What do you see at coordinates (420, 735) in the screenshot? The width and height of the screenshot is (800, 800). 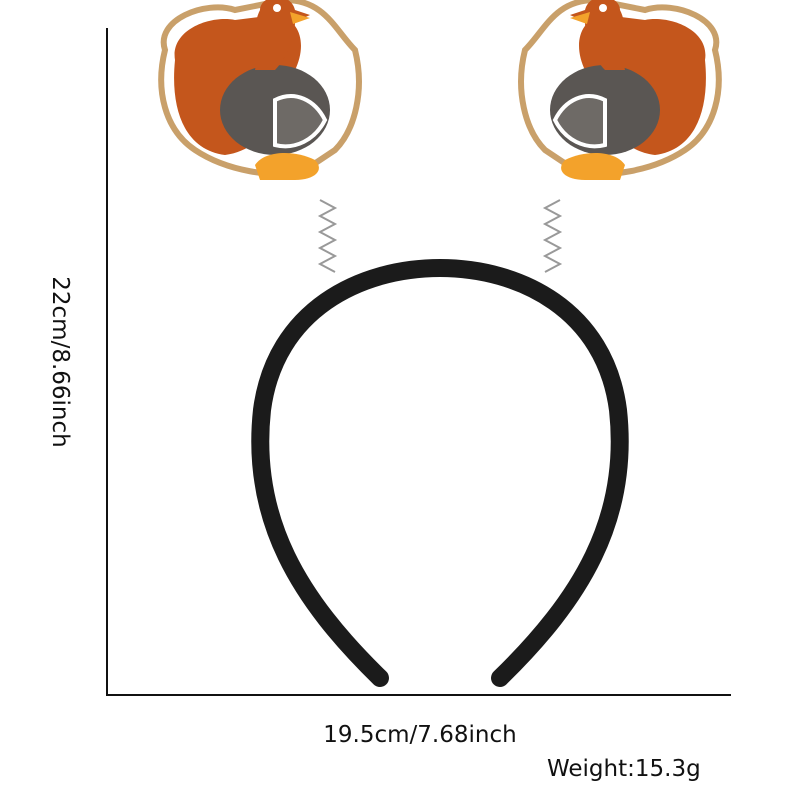 I see `width-label: 19.5cm/7.68inch` at bounding box center [420, 735].